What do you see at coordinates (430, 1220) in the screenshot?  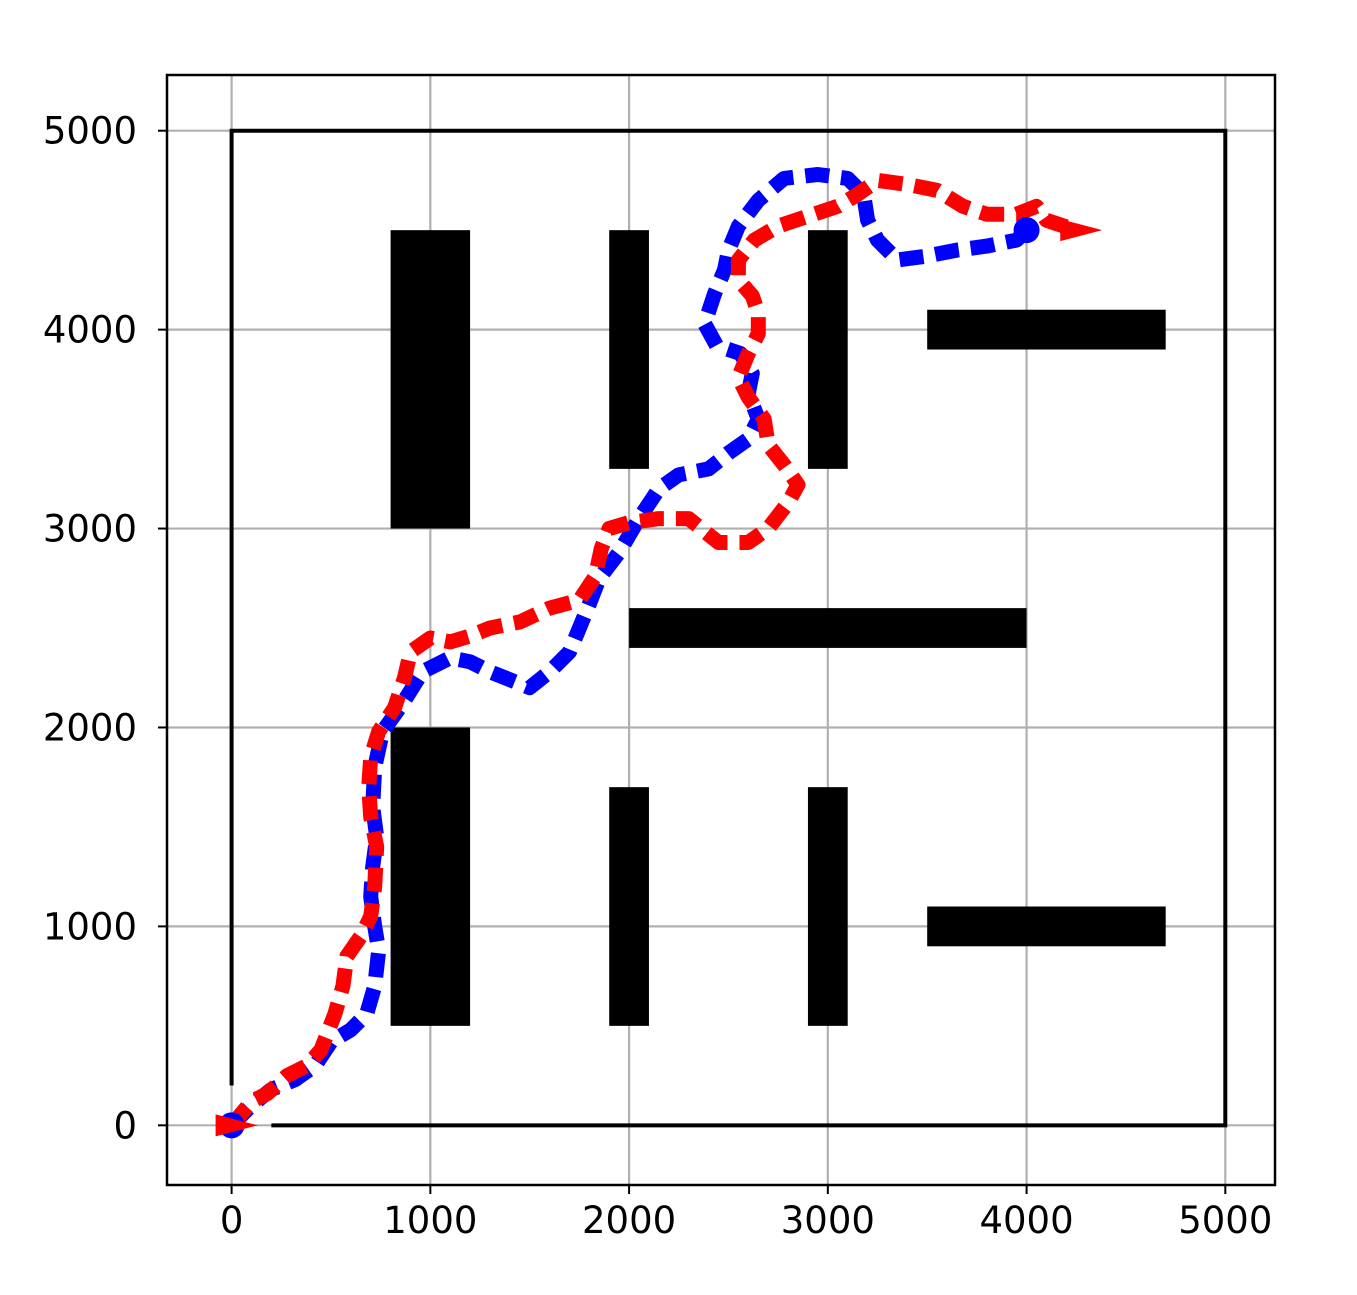 I see `x-tick-label: 1000` at bounding box center [430, 1220].